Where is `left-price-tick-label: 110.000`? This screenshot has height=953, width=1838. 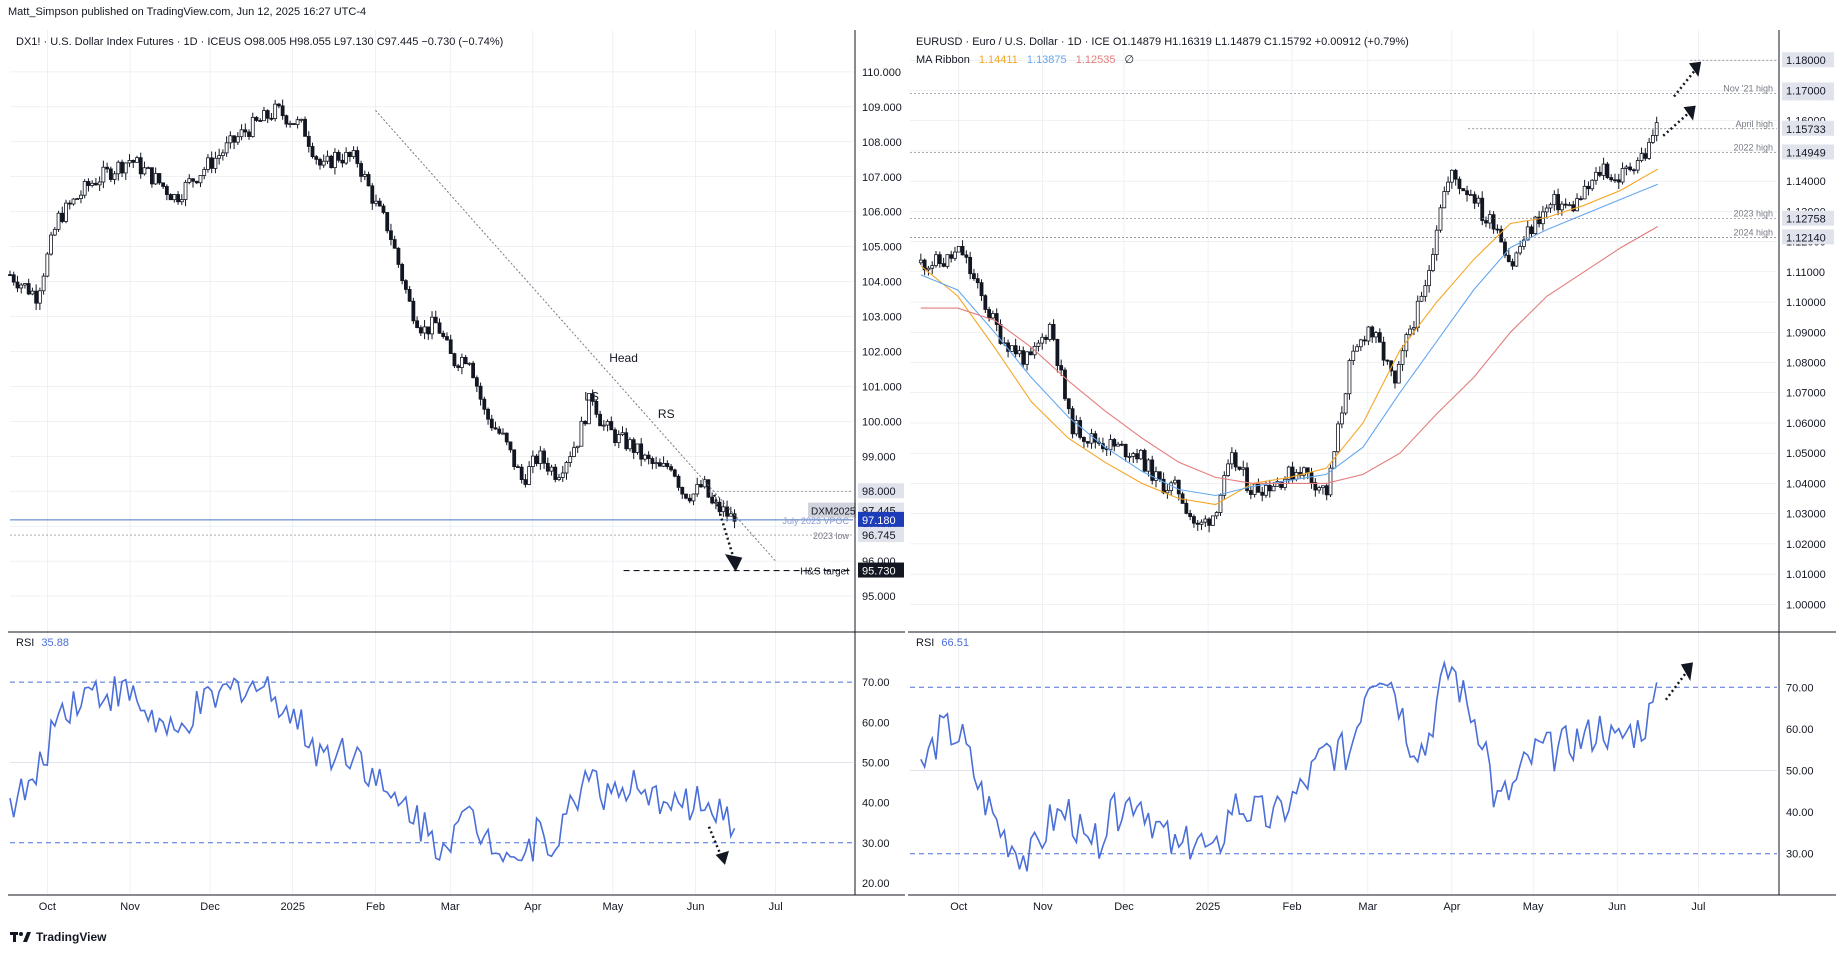
left-price-tick-label: 110.000 is located at coordinates (881, 73).